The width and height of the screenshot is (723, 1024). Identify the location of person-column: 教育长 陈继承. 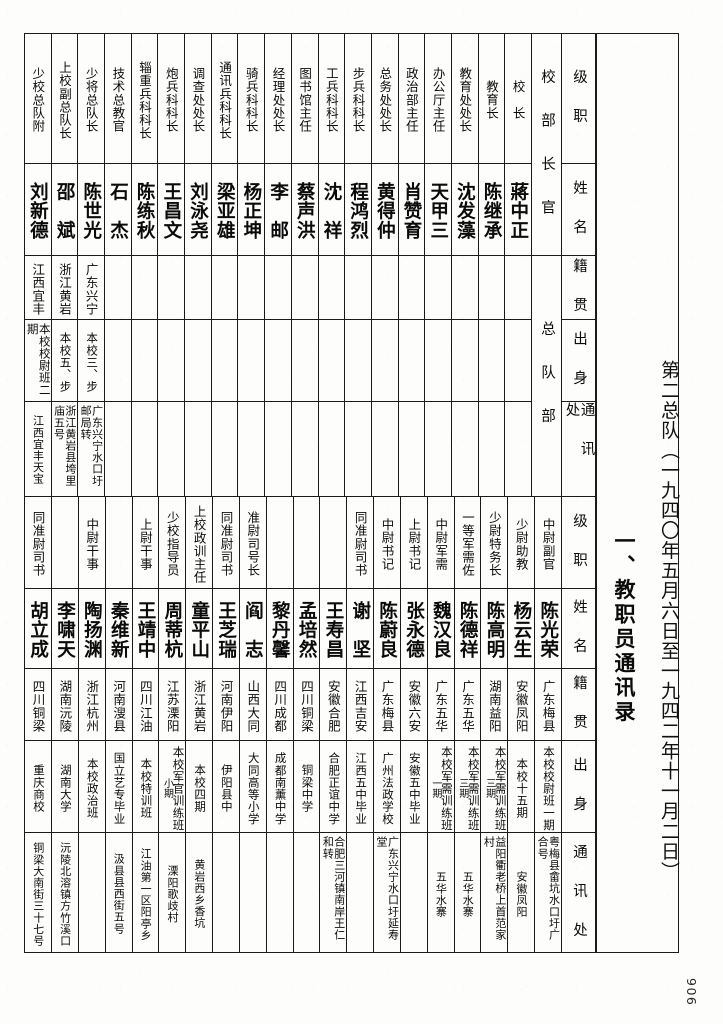
(491, 265).